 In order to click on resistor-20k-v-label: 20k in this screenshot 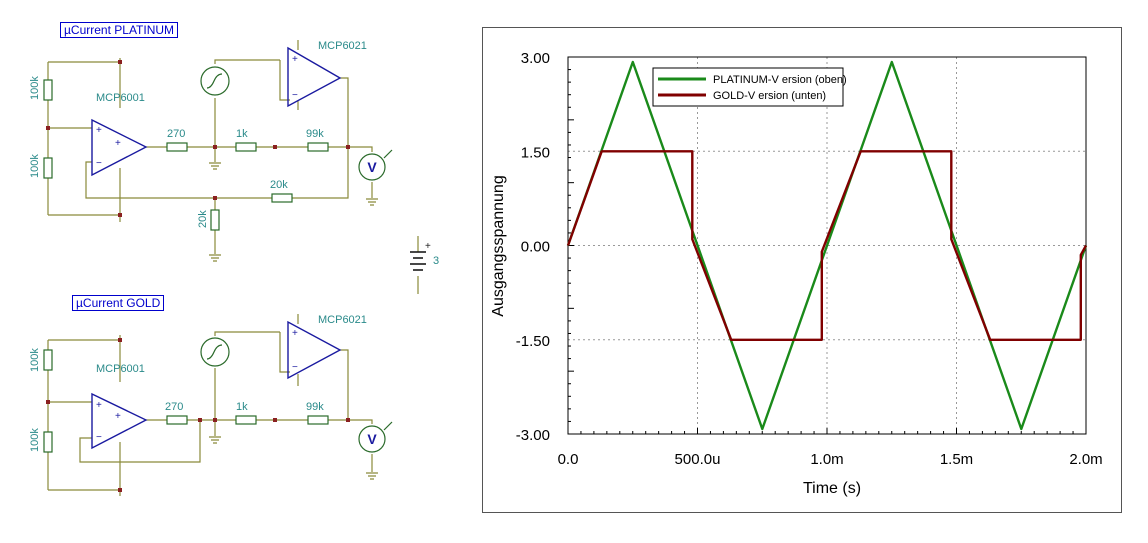, I will do `click(203, 219)`.